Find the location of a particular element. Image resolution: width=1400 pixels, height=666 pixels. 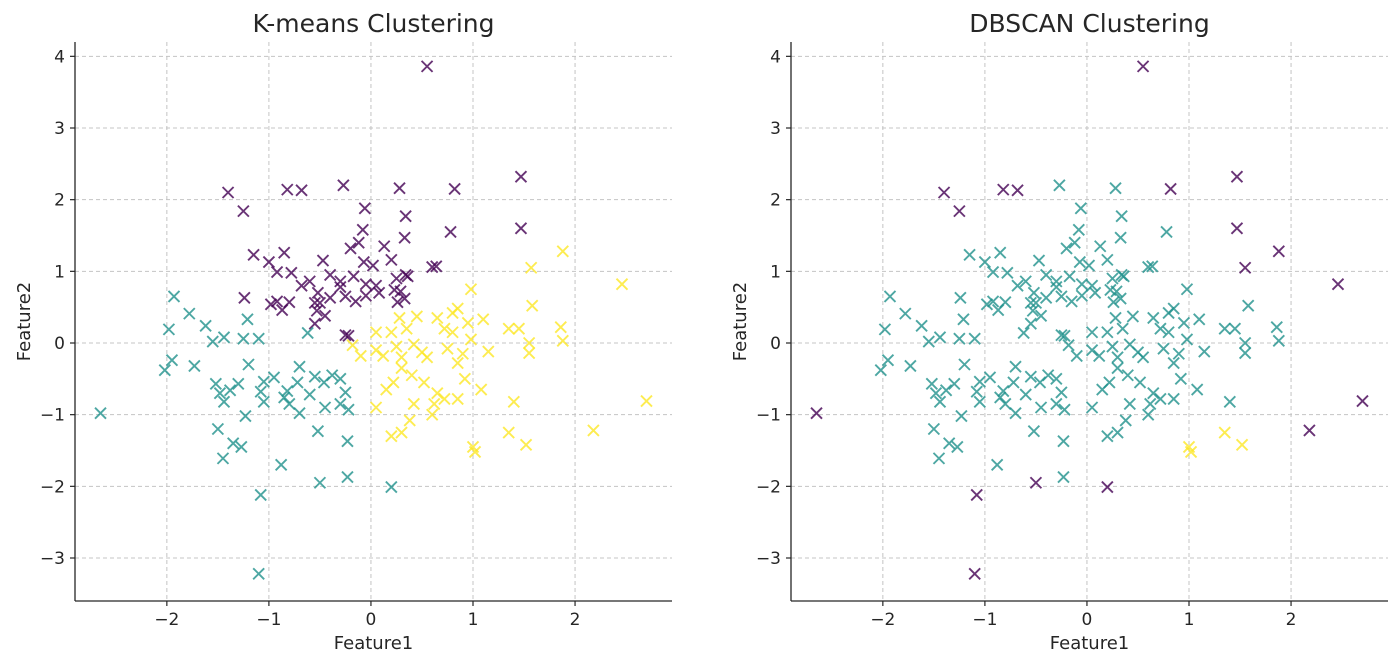

dbscan-y-tick-label: −1 is located at coordinates (768, 416).